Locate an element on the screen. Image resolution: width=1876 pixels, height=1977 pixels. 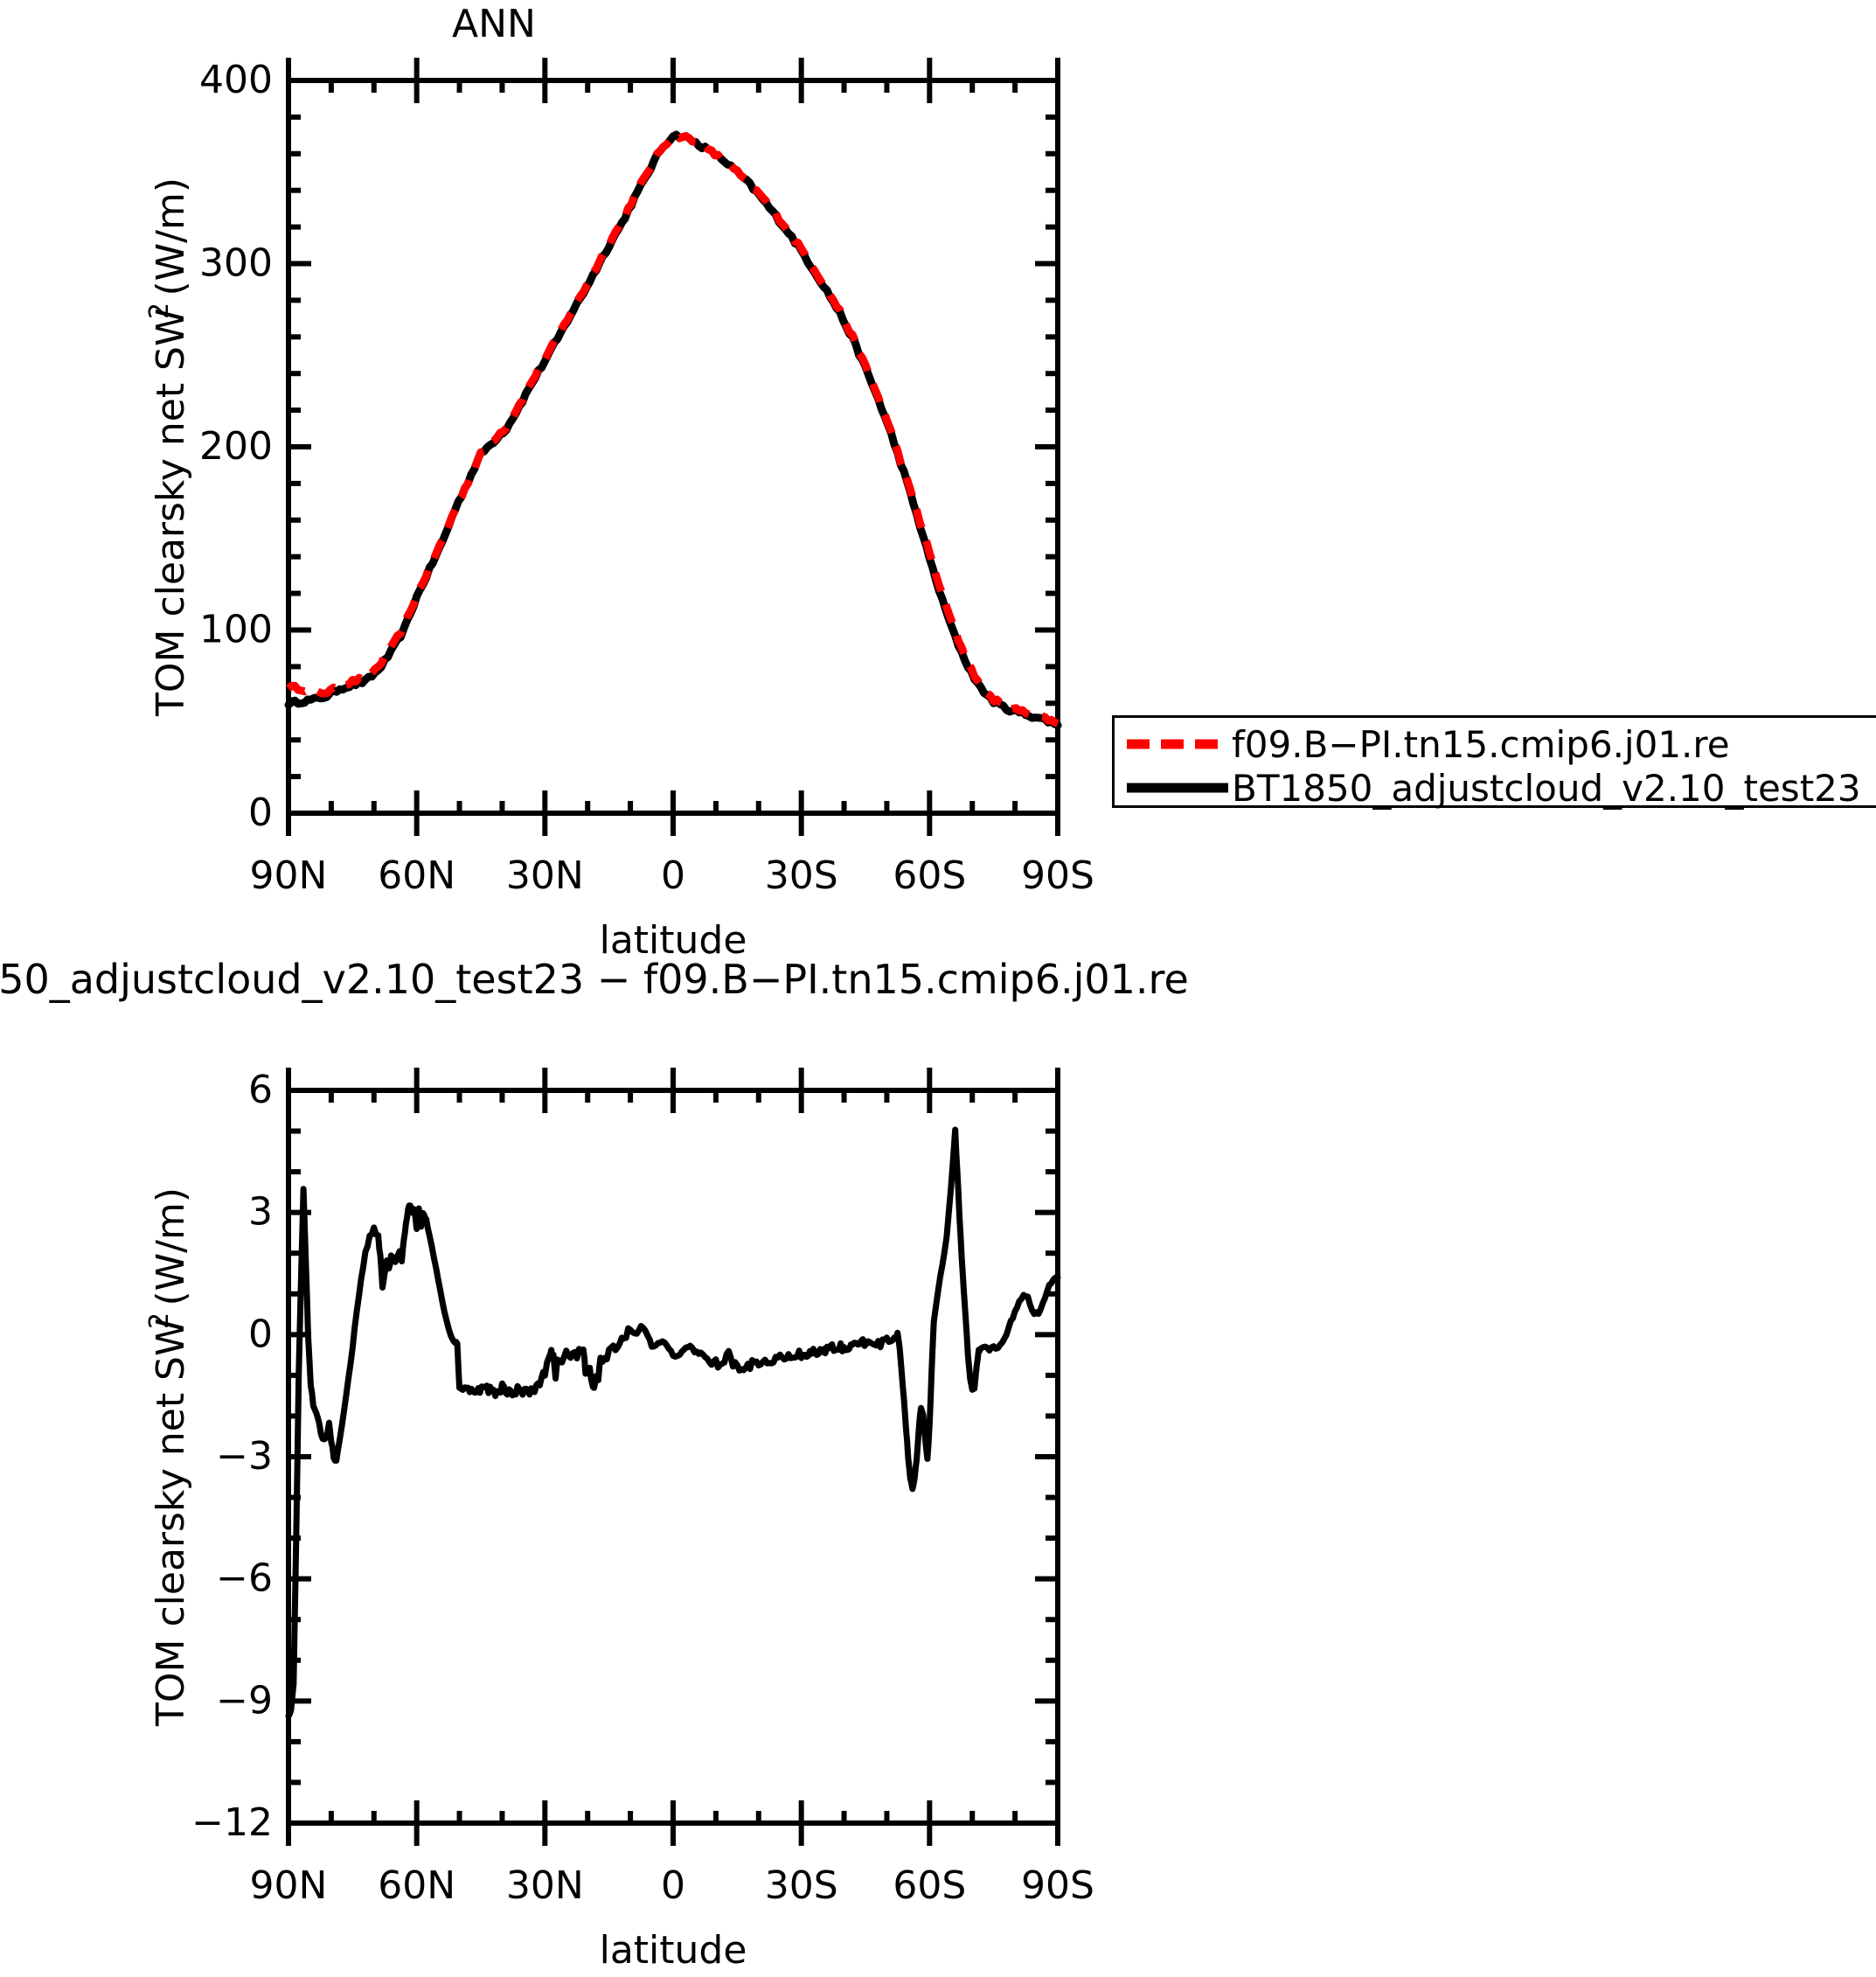
y-tick-label: 6 is located at coordinates (260, 1090).